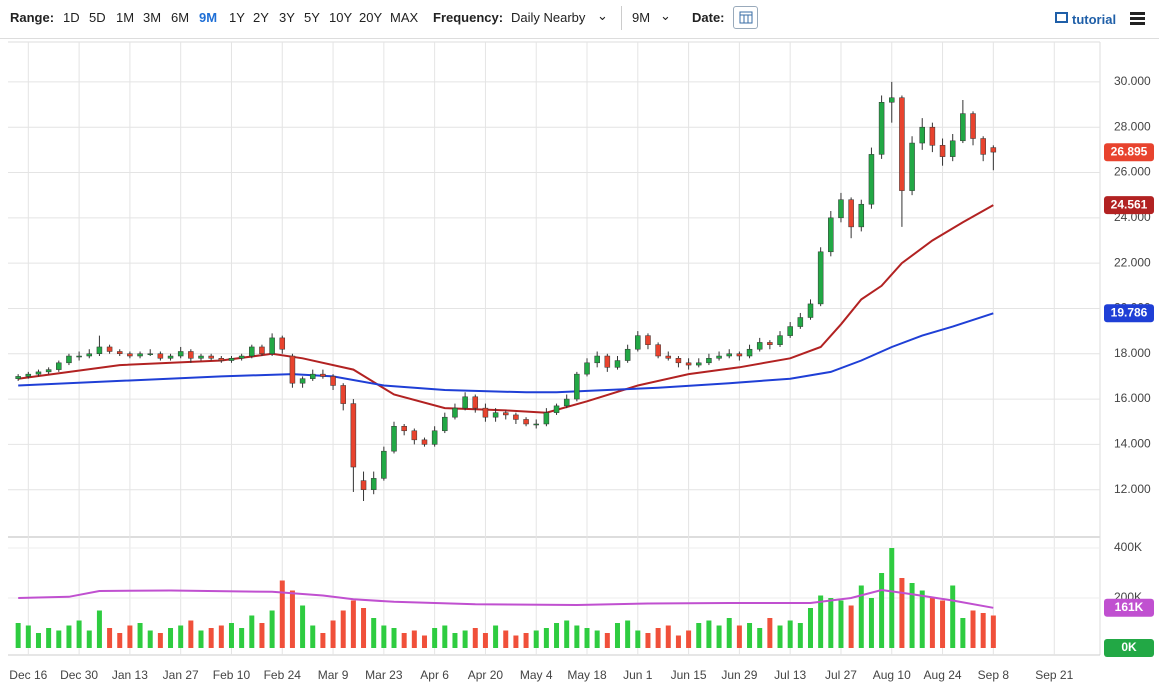  I want to click on range-button: 9M, so click(208, 17).